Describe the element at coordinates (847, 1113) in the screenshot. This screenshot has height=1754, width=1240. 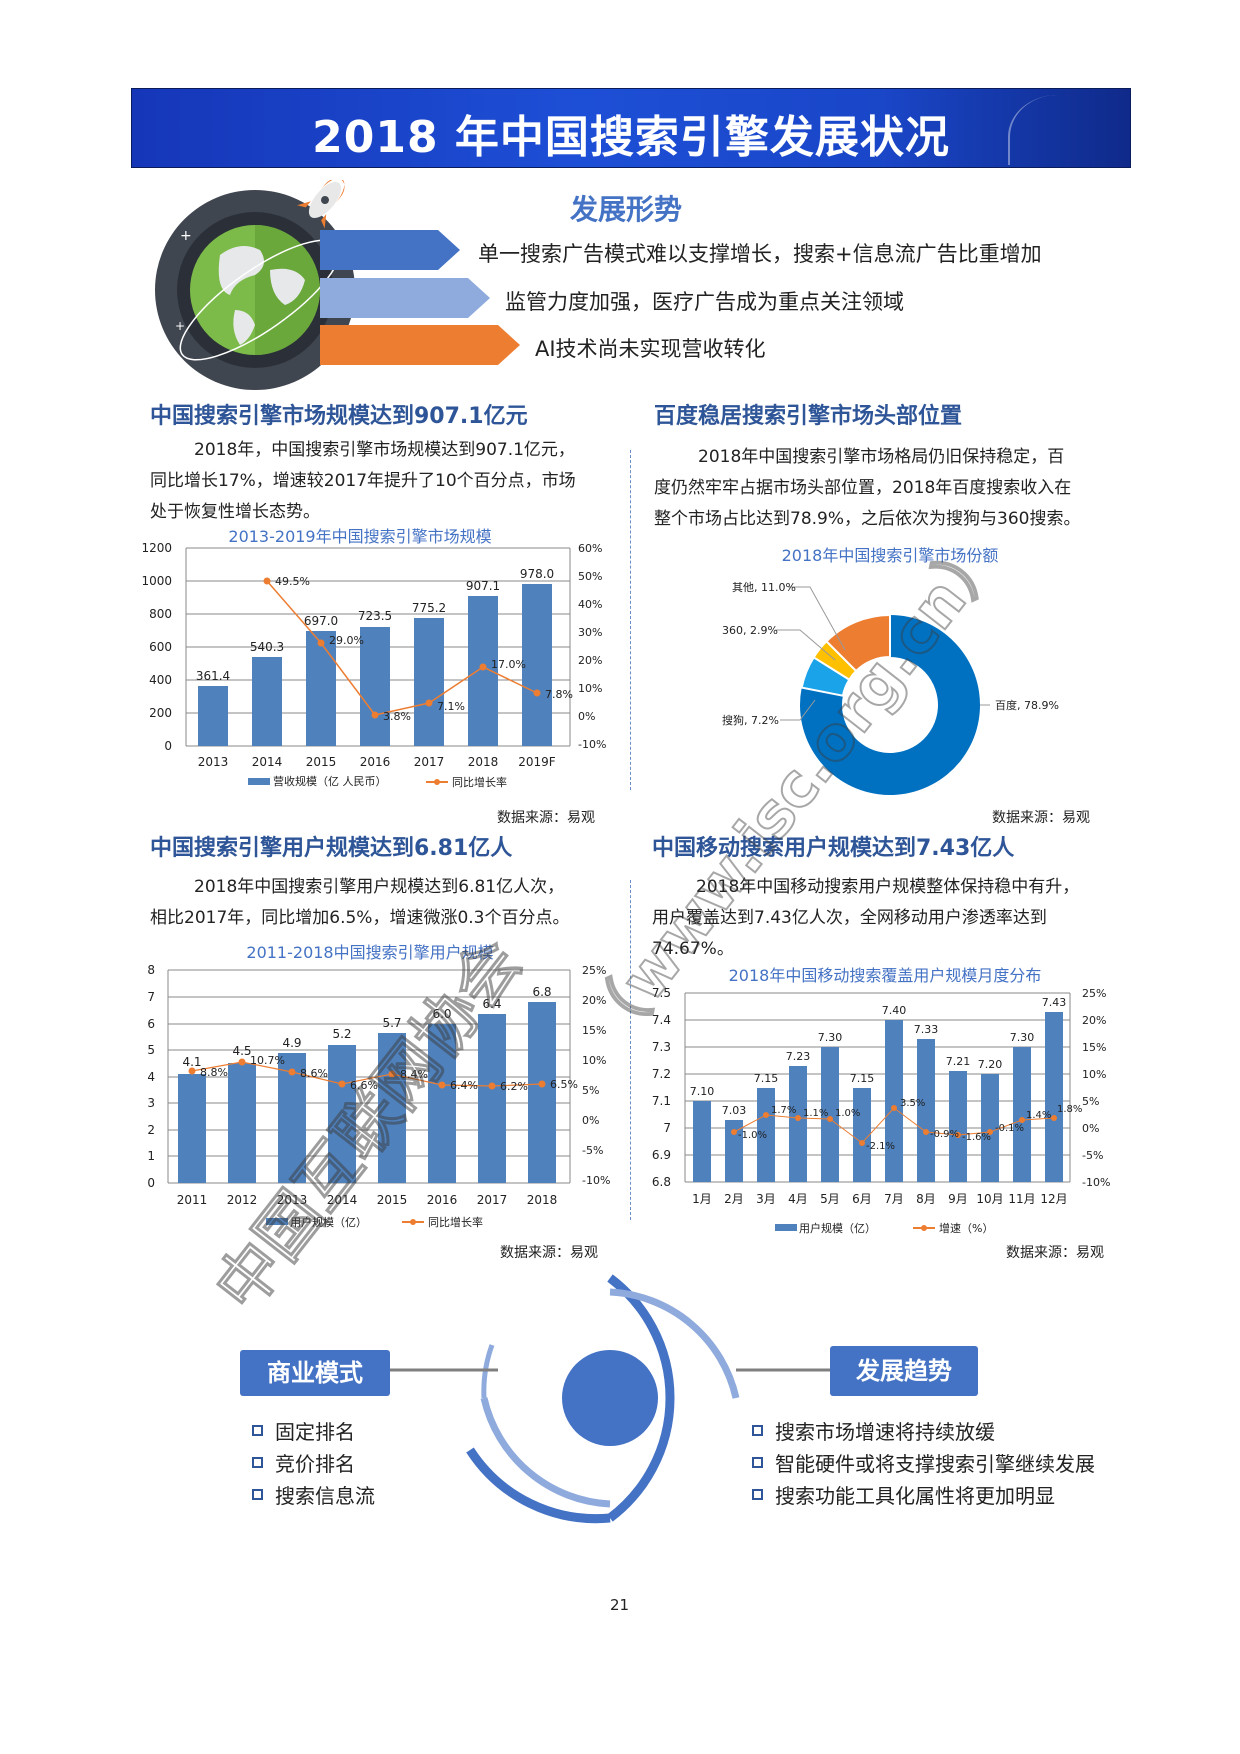
I see `svg-text: 1.0%` at that location.